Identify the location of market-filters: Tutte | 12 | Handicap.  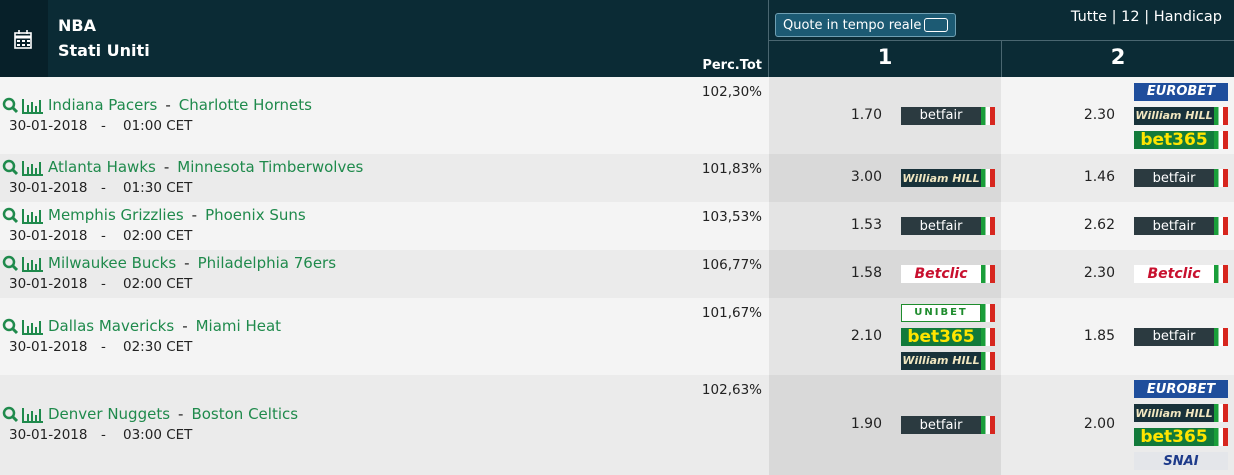
(1146, 17).